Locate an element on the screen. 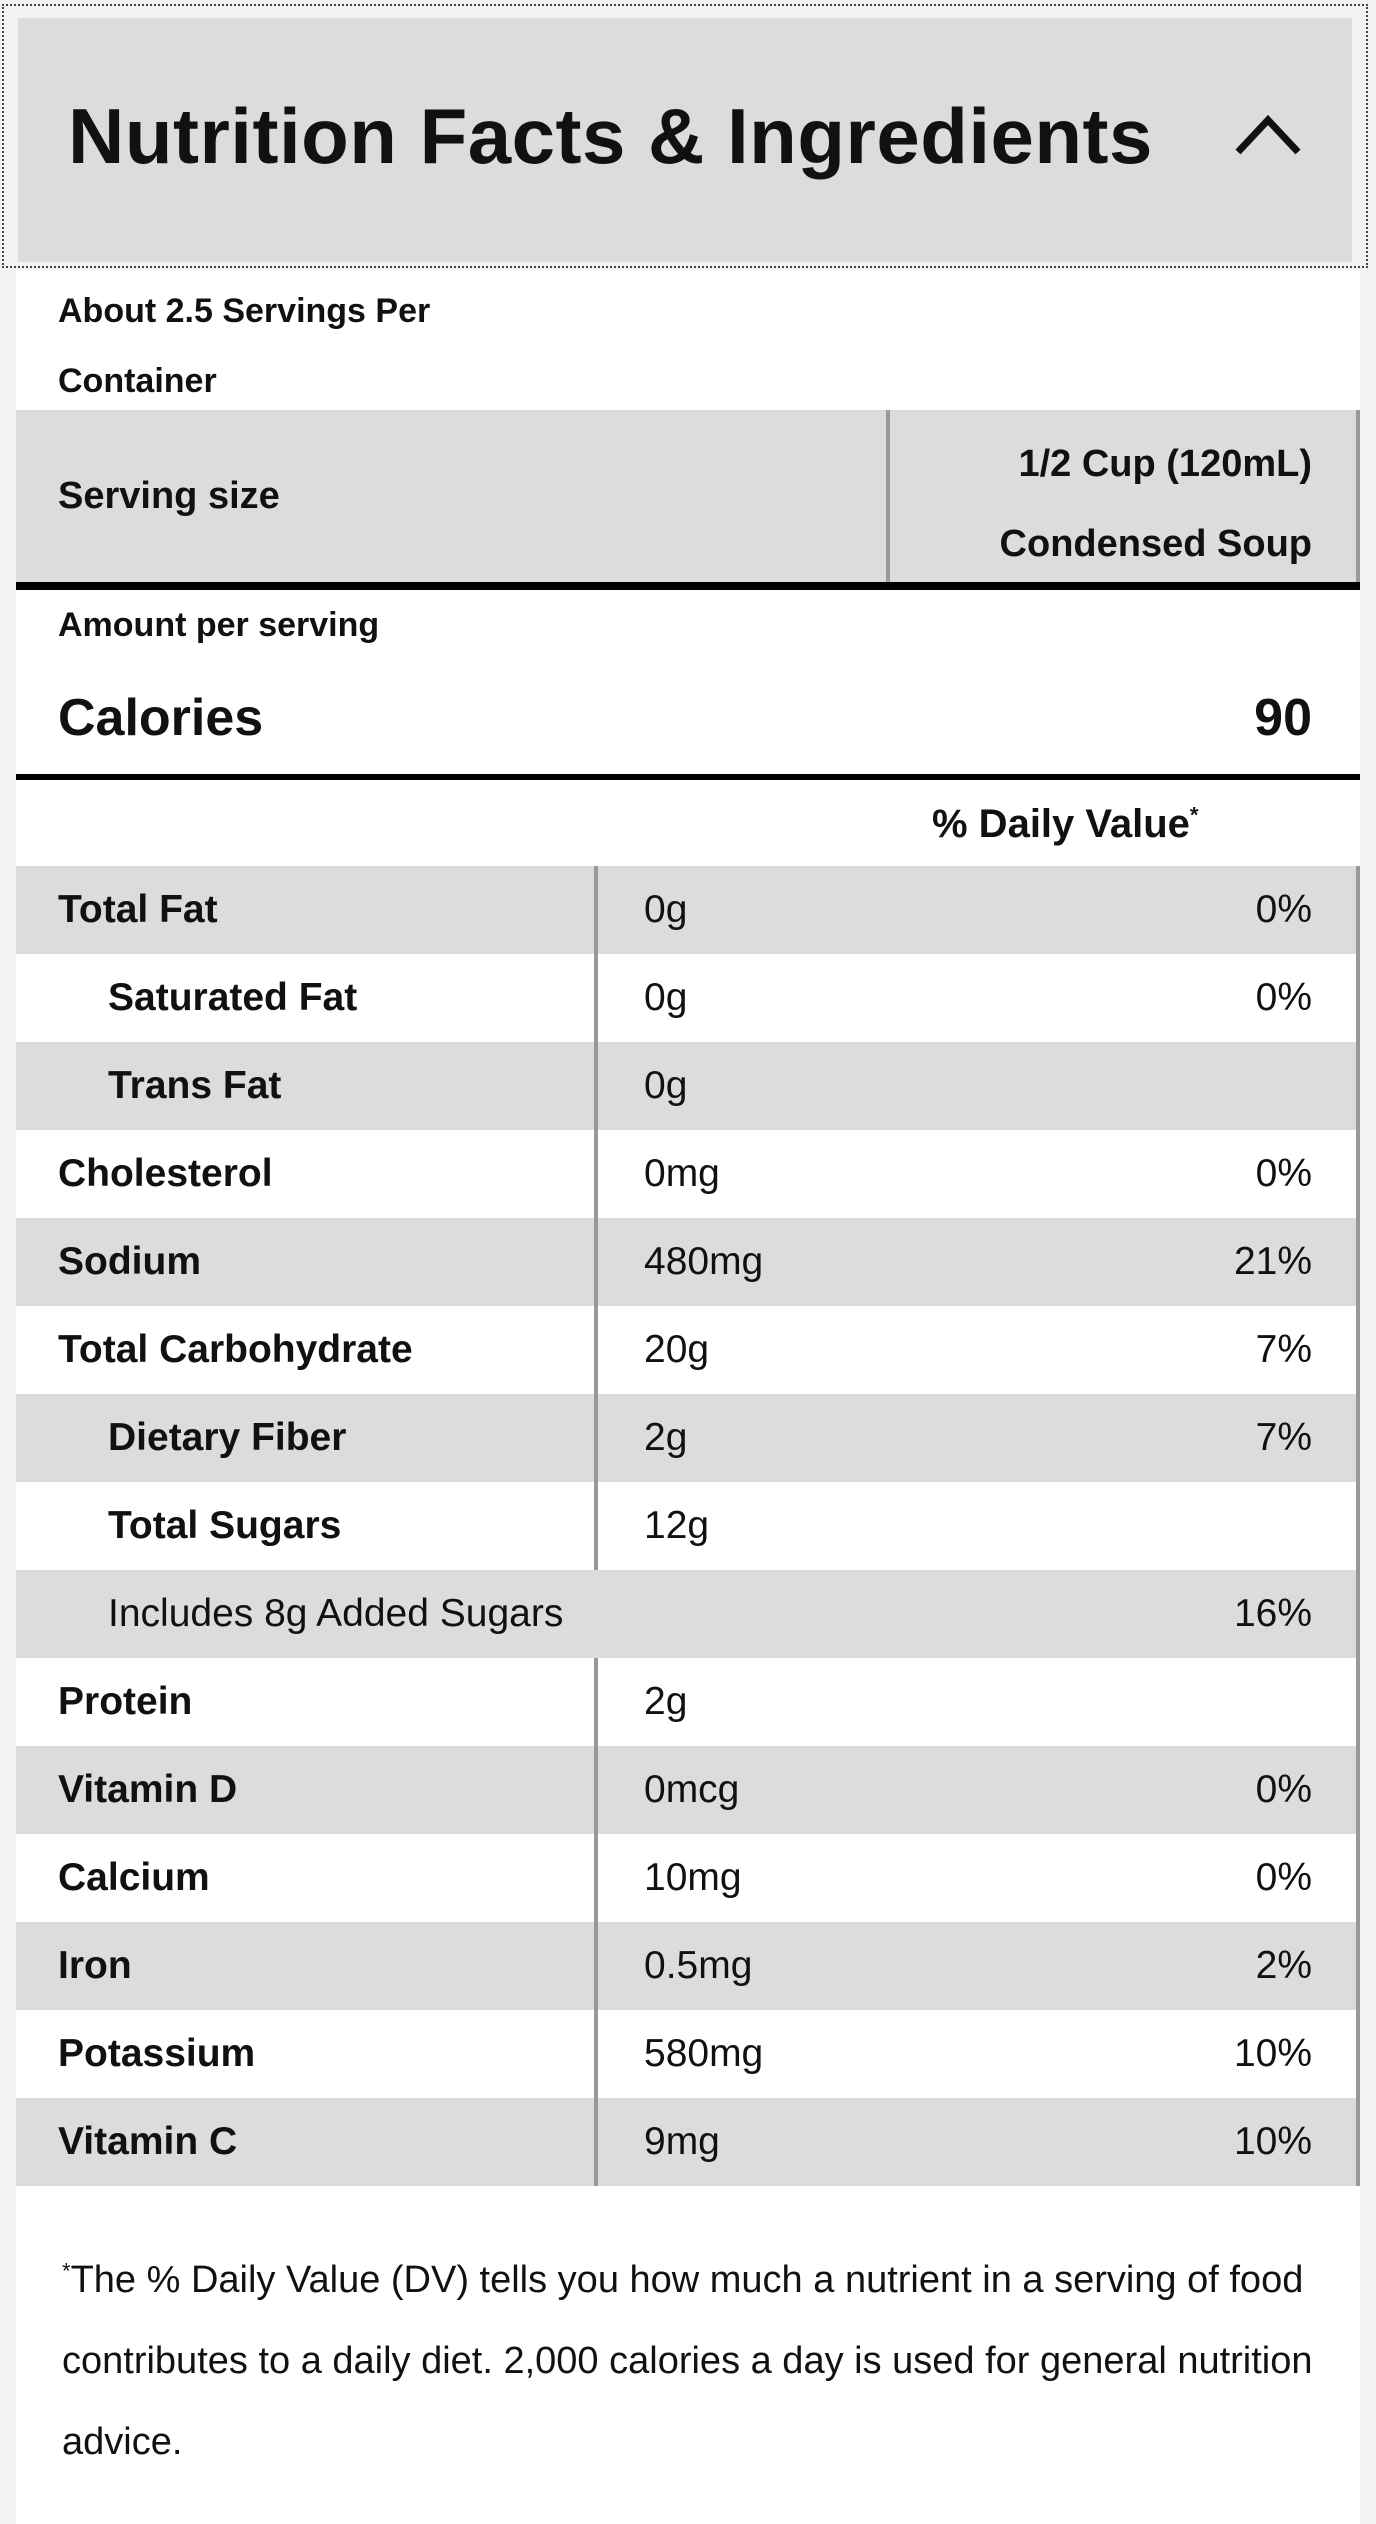  nutrient-name: Protein is located at coordinates (125, 1701).